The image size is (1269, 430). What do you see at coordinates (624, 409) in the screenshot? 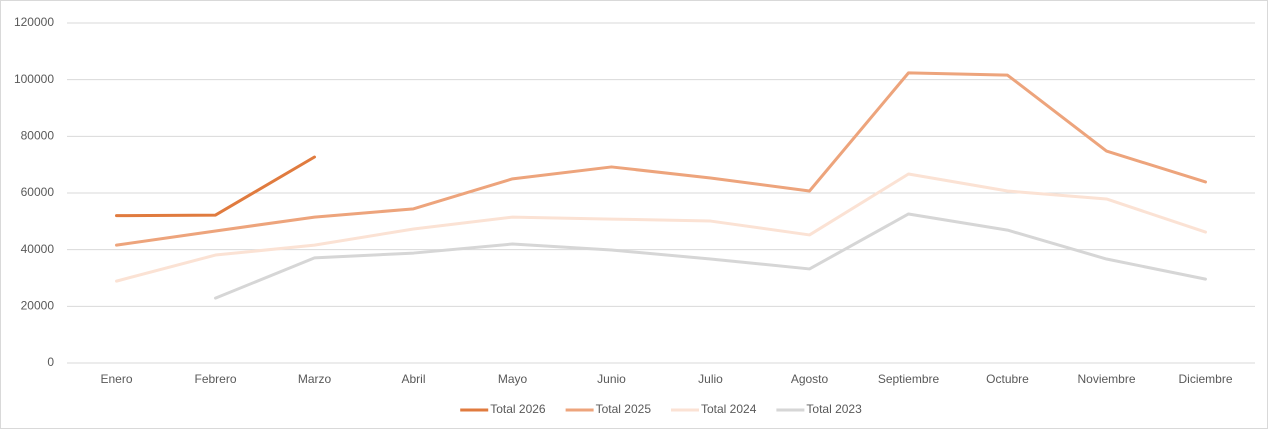
I see `legend-label: Total 2025` at bounding box center [624, 409].